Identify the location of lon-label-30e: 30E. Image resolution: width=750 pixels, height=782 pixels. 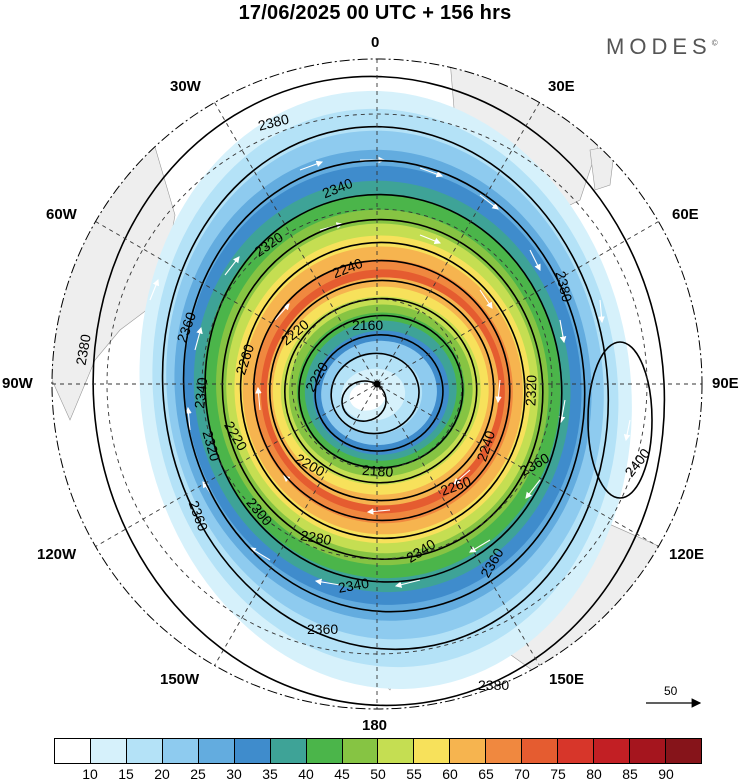
(561, 86).